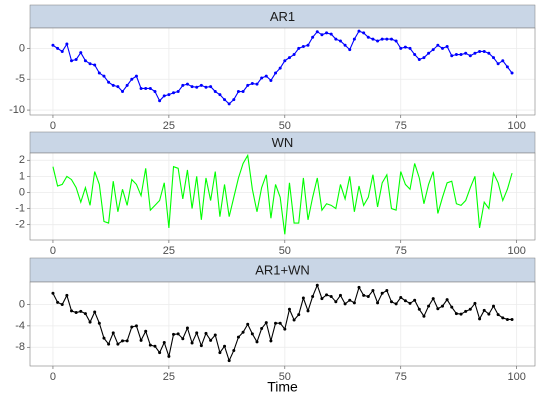 The image size is (540, 400). I want to click on x-tick-label: 0, so click(53, 126).